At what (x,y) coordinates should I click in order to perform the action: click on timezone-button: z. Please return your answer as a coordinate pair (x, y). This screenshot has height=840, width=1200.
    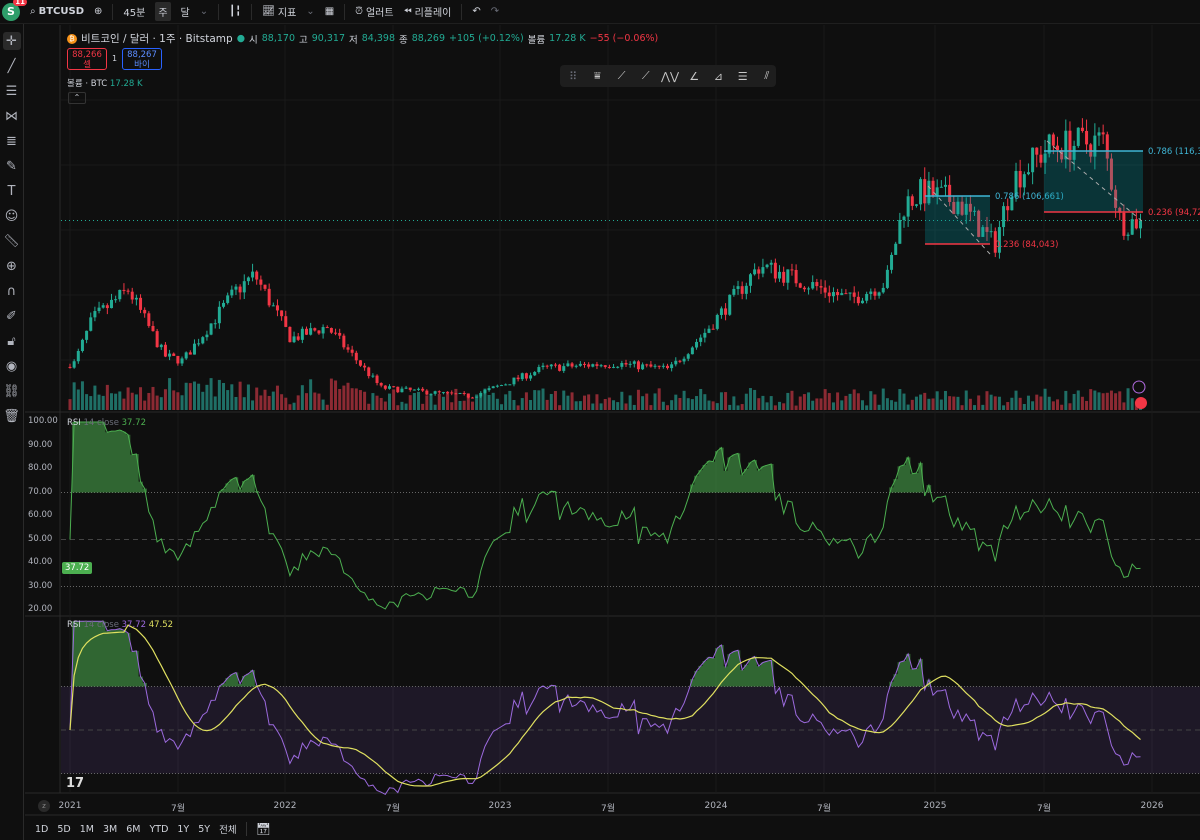
    Looking at the image, I should click on (44, 806).